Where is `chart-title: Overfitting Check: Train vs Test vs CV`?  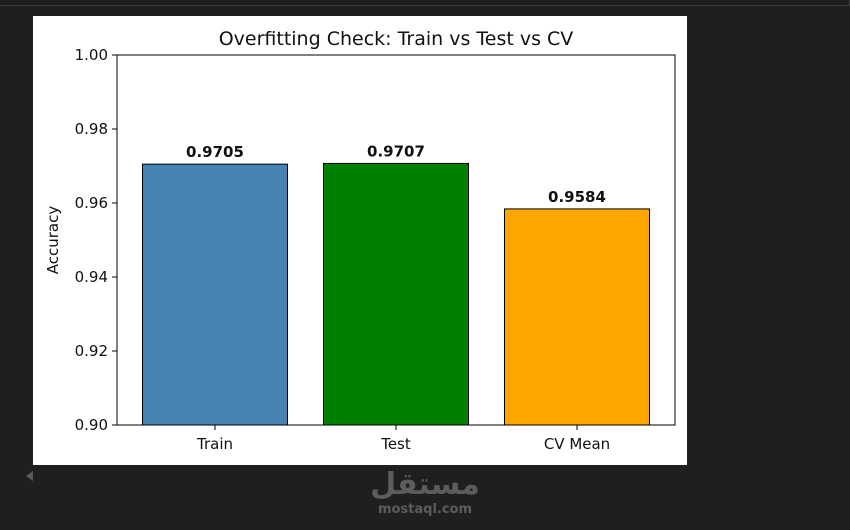 chart-title: Overfitting Check: Train vs Test vs CV is located at coordinates (396, 39).